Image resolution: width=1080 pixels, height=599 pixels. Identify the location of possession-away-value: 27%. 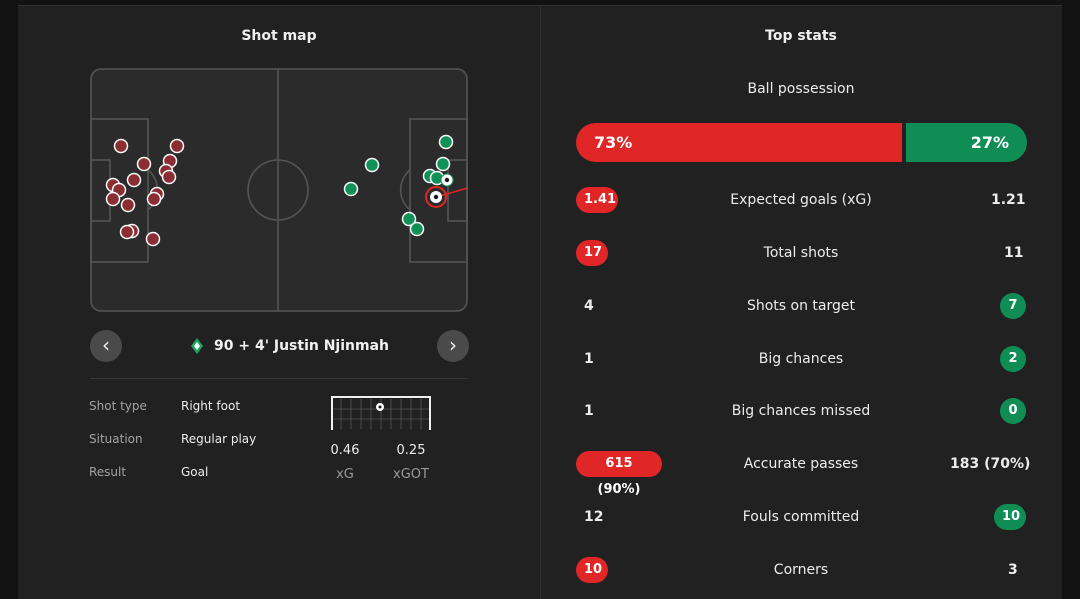
(989, 142).